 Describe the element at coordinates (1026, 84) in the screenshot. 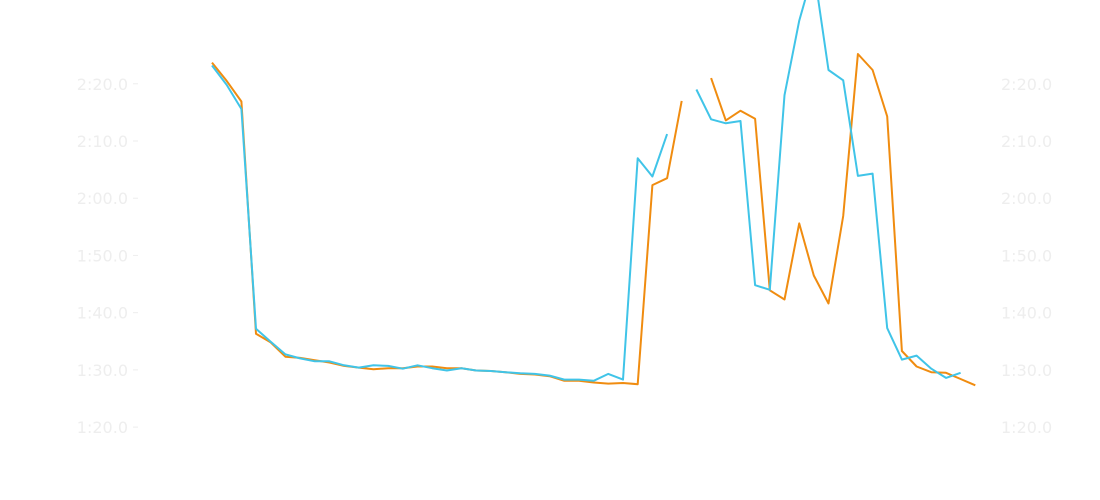

I see `right-tick-label: 2:20.0` at that location.